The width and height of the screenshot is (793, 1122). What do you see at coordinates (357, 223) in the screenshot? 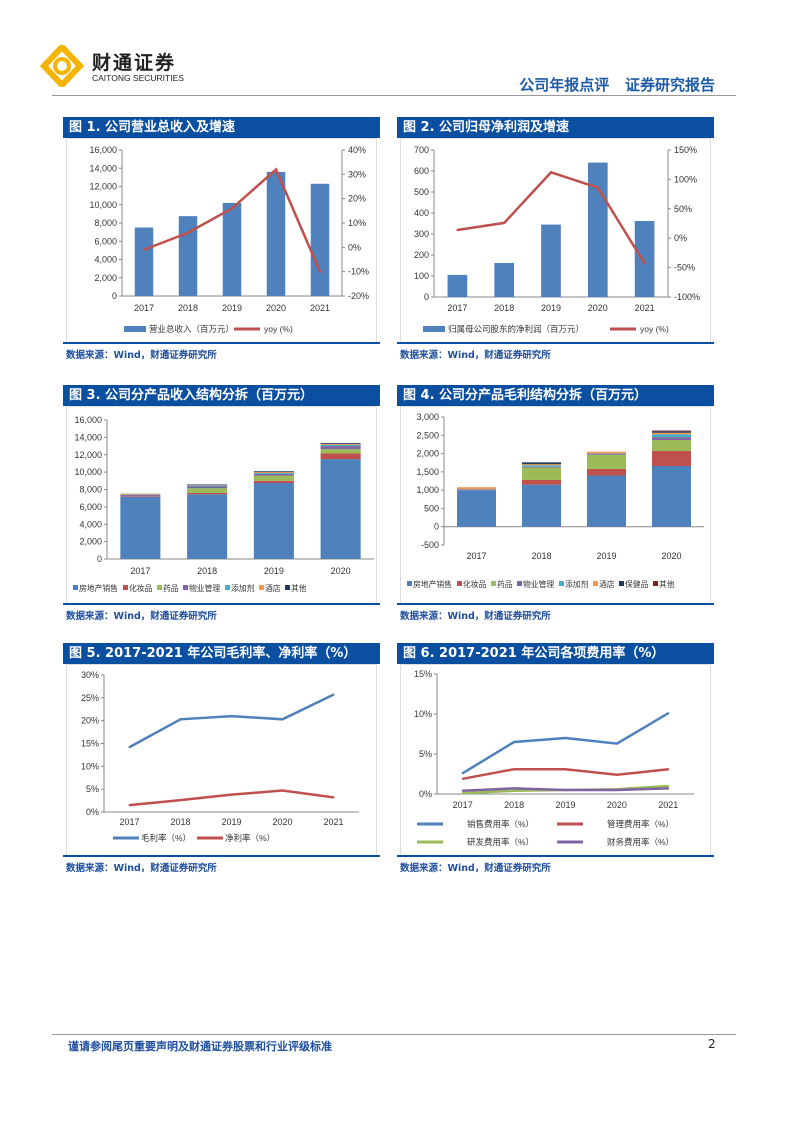
I see `y-tick-label: 10%` at bounding box center [357, 223].